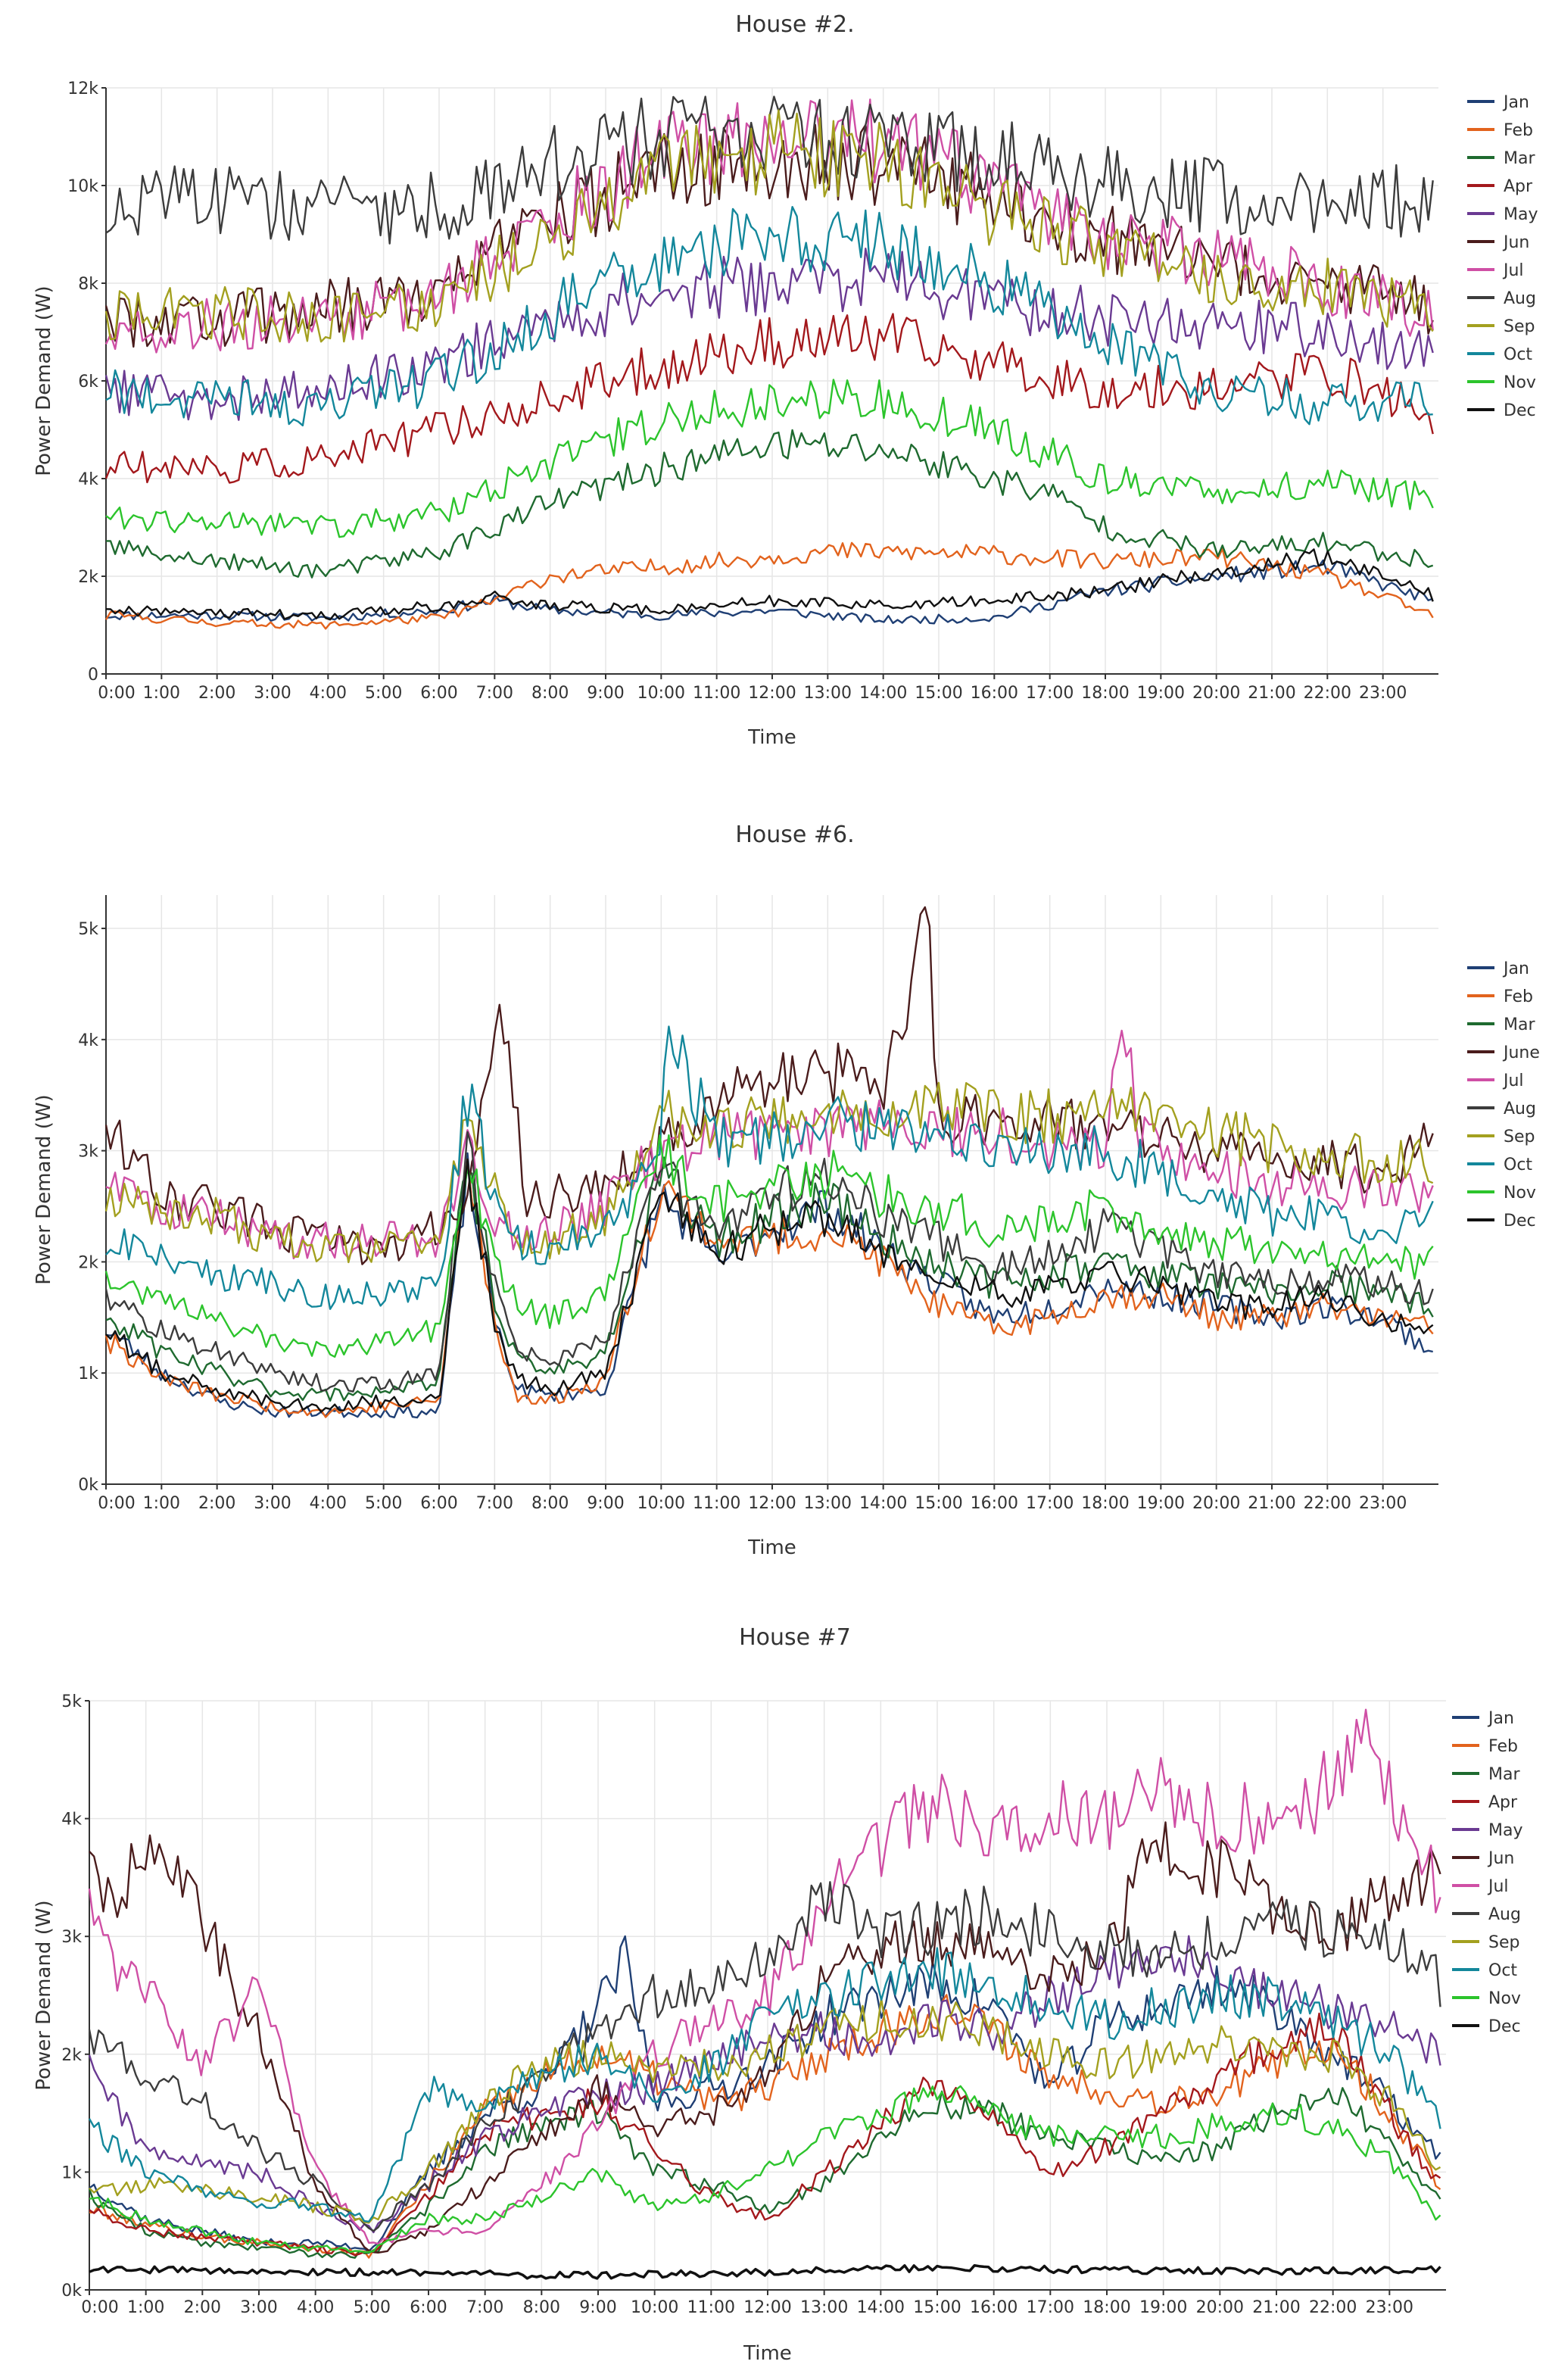 The width and height of the screenshot is (1552, 2380). What do you see at coordinates (1487, 1872) in the screenshot?
I see `legend: Jan Feb Mar Apr May Jun Jul Aug Sep Oct Nov Dec` at bounding box center [1487, 1872].